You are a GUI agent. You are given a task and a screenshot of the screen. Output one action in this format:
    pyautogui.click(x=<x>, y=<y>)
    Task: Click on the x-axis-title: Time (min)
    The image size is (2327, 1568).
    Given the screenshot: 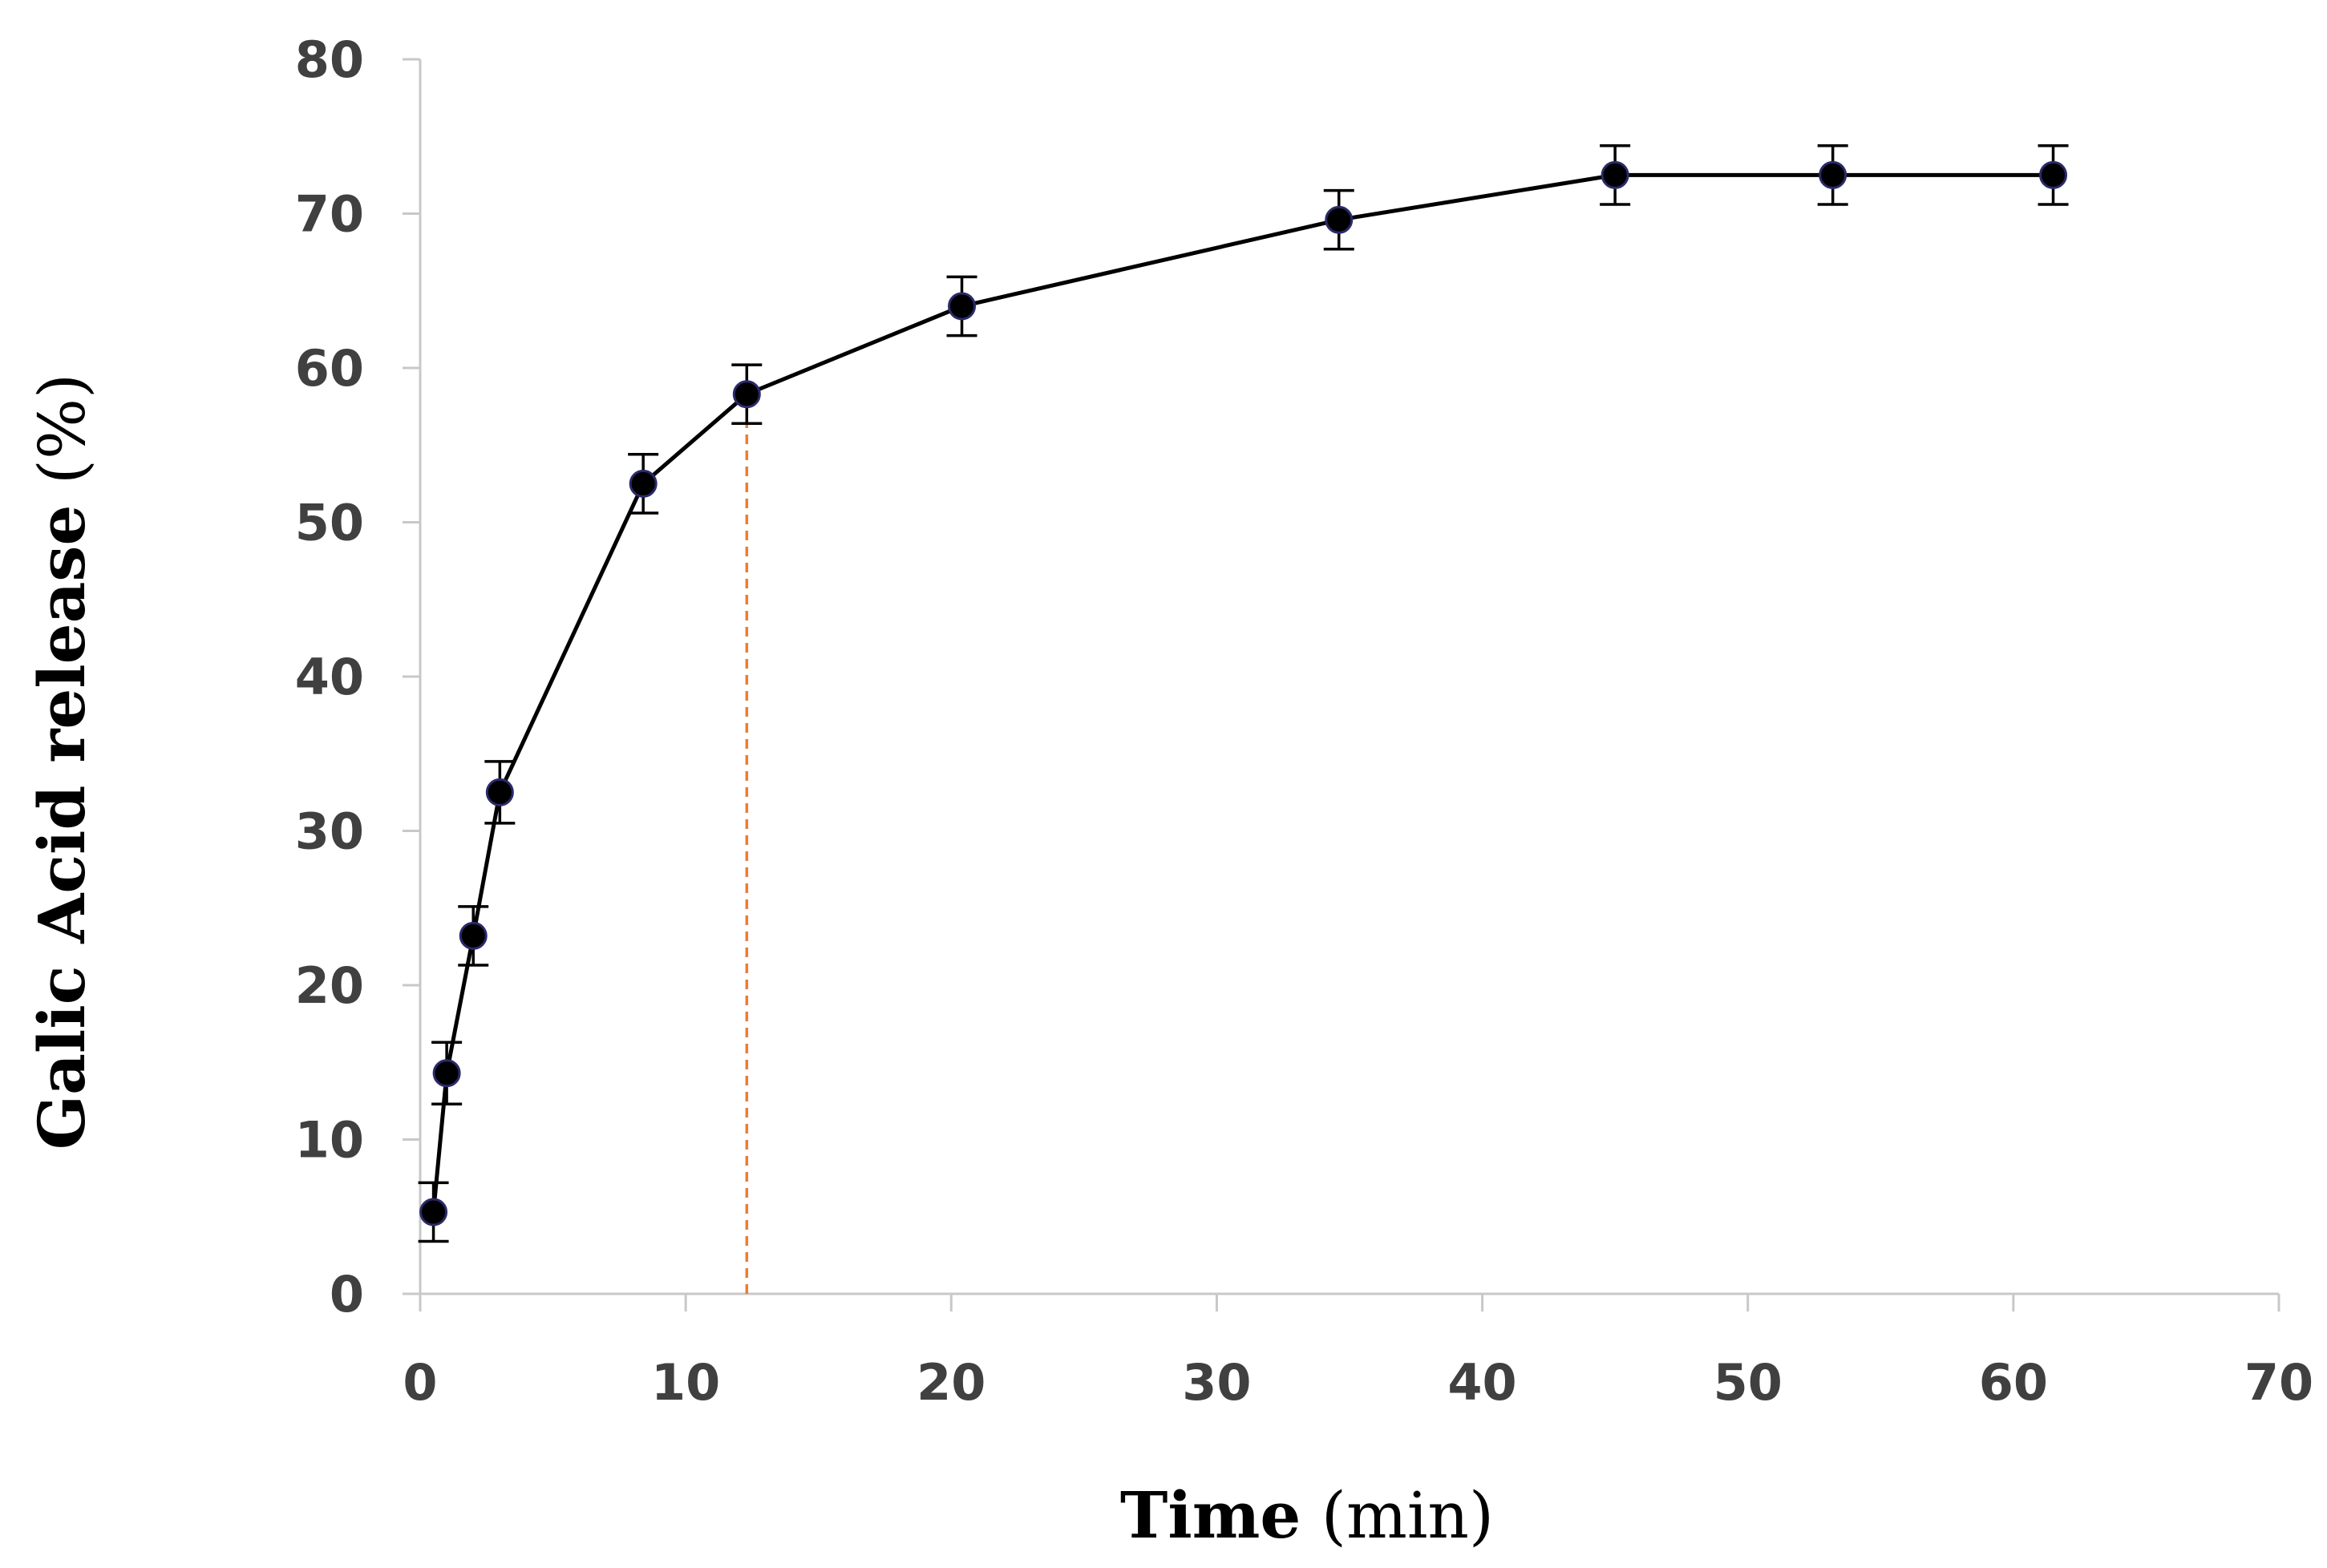 What is the action you would take?
    pyautogui.click(x=1307, y=1515)
    